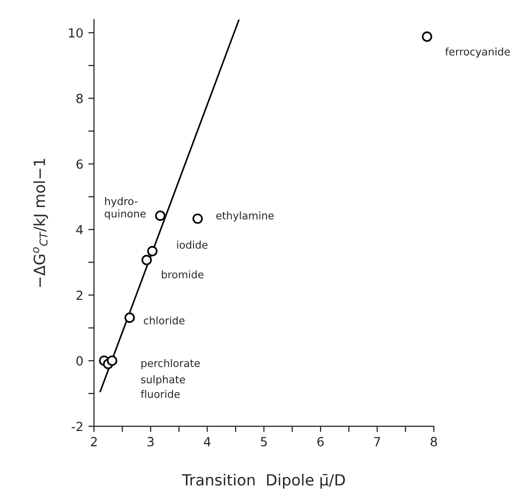 This screenshot has width=531, height=490. I want to click on x-tick-label: 4, so click(207, 441).